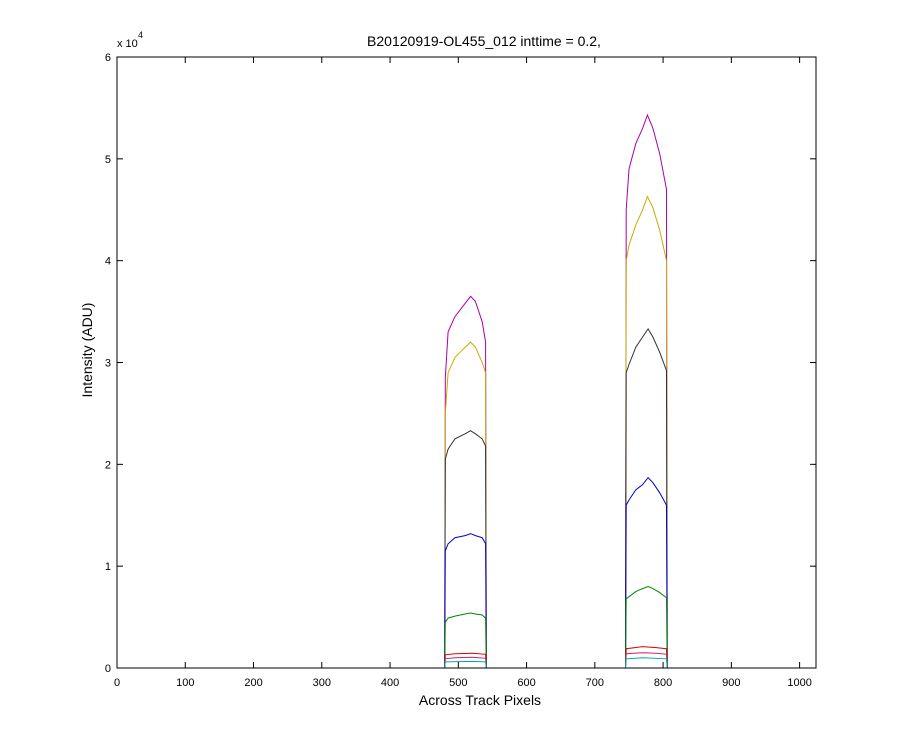 This screenshot has height=750, width=900. What do you see at coordinates (140, 35) in the screenshot?
I see `y-exponent-power: 4` at bounding box center [140, 35].